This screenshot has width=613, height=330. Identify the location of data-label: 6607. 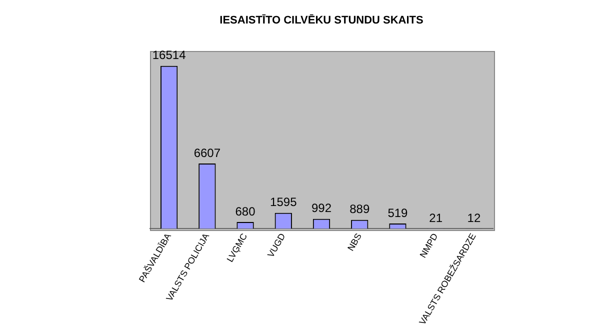
(207, 153).